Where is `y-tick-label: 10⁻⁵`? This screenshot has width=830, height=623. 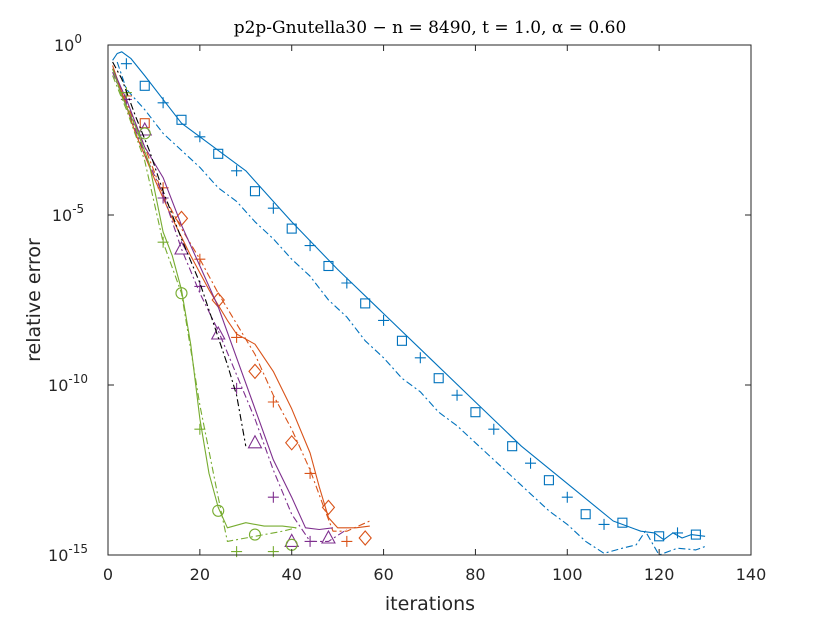 y-tick-label: 10⁻⁵ is located at coordinates (68, 213).